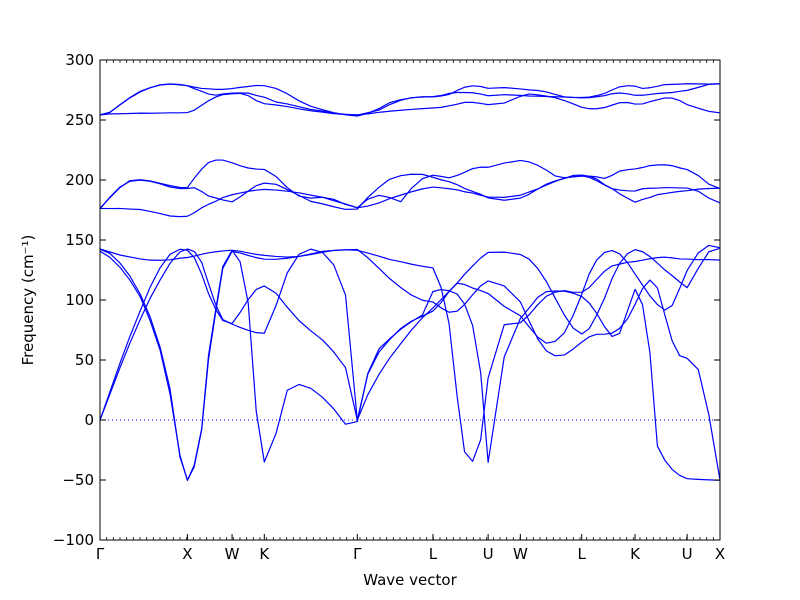  I want to click on y-tick-label: 300, so click(79, 60).